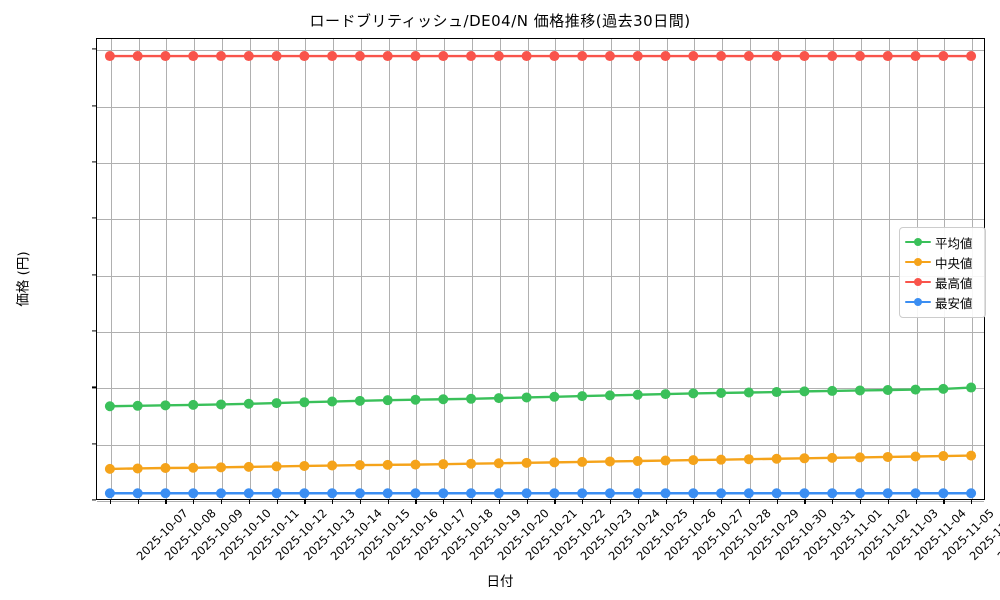 This screenshot has height=600, width=1000. What do you see at coordinates (954, 283) in the screenshot?
I see `legend-label: 最高値` at bounding box center [954, 283].